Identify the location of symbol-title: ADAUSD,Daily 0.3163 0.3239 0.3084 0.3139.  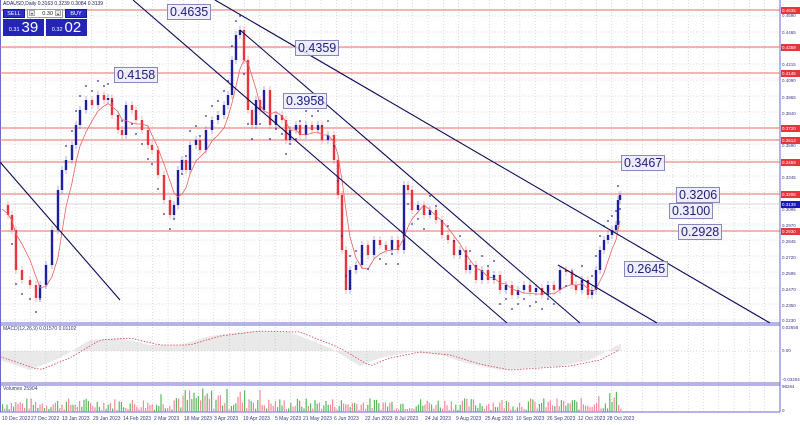
(53, 4).